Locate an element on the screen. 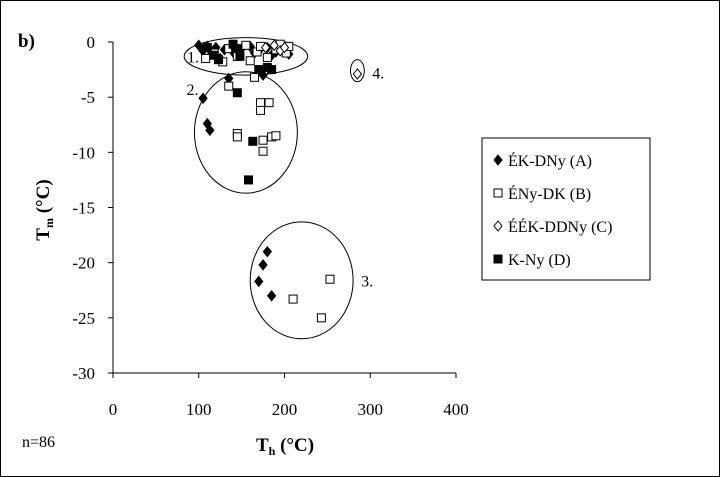 The height and width of the screenshot is (477, 720). y-tick-label: -20 is located at coordinates (83, 263).